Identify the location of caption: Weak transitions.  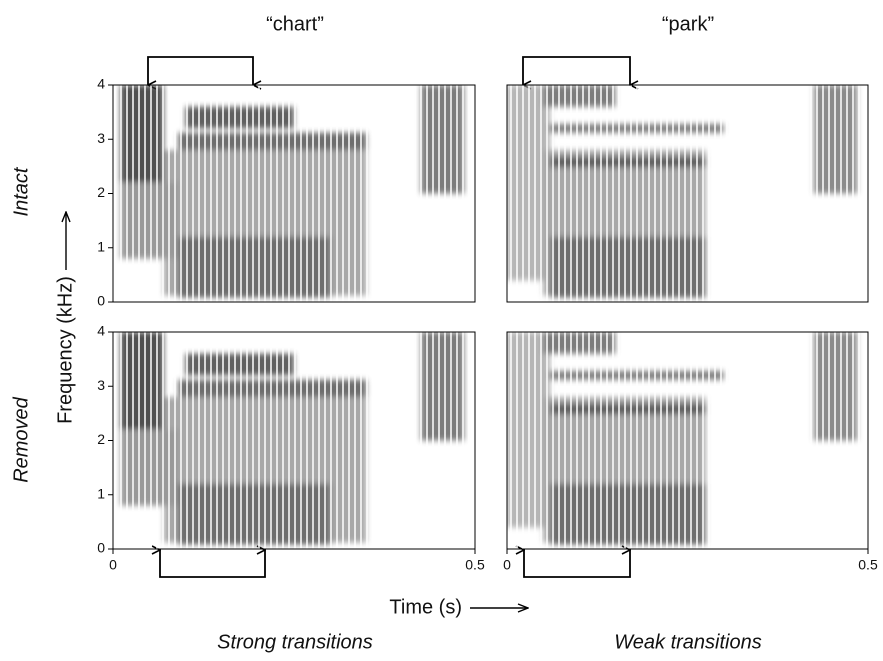
(687, 642).